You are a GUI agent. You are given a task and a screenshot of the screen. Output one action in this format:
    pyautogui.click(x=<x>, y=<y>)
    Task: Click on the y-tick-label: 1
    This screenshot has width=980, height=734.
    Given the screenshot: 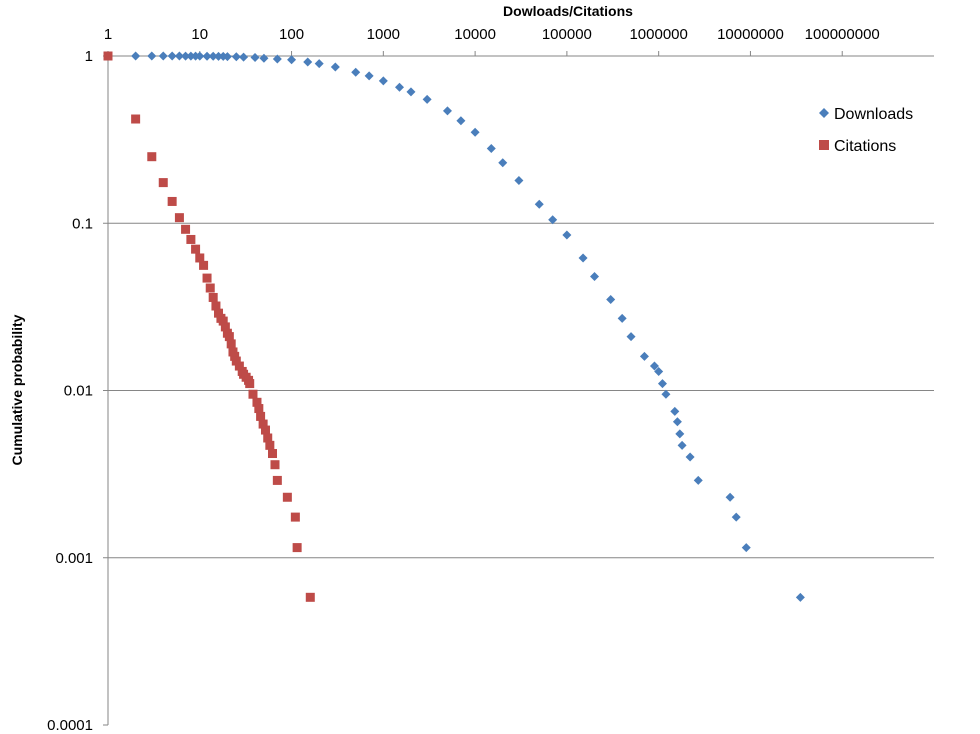 What is the action you would take?
    pyautogui.click(x=89, y=56)
    